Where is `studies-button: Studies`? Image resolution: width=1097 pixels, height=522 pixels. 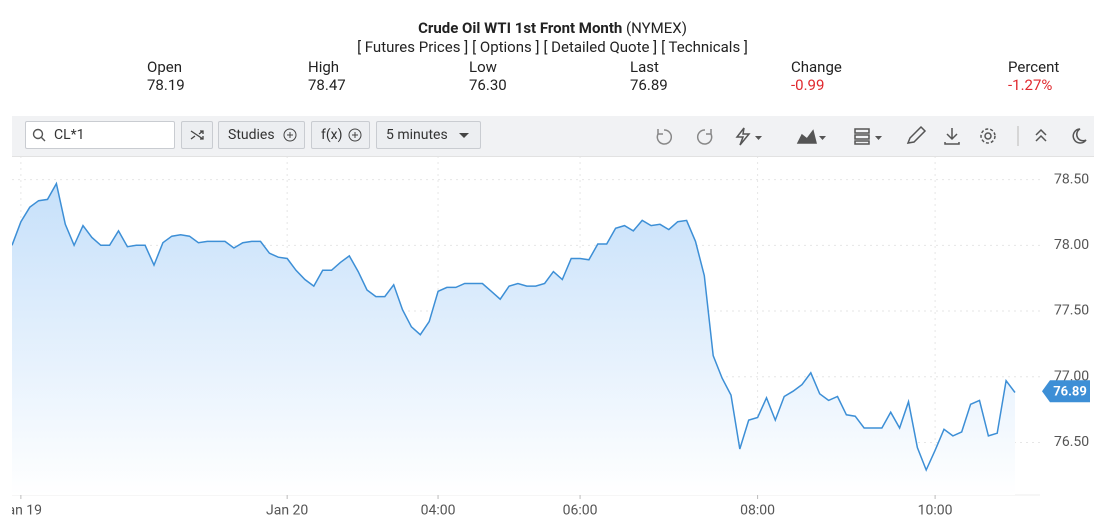
studies-button: Studies is located at coordinates (261, 135).